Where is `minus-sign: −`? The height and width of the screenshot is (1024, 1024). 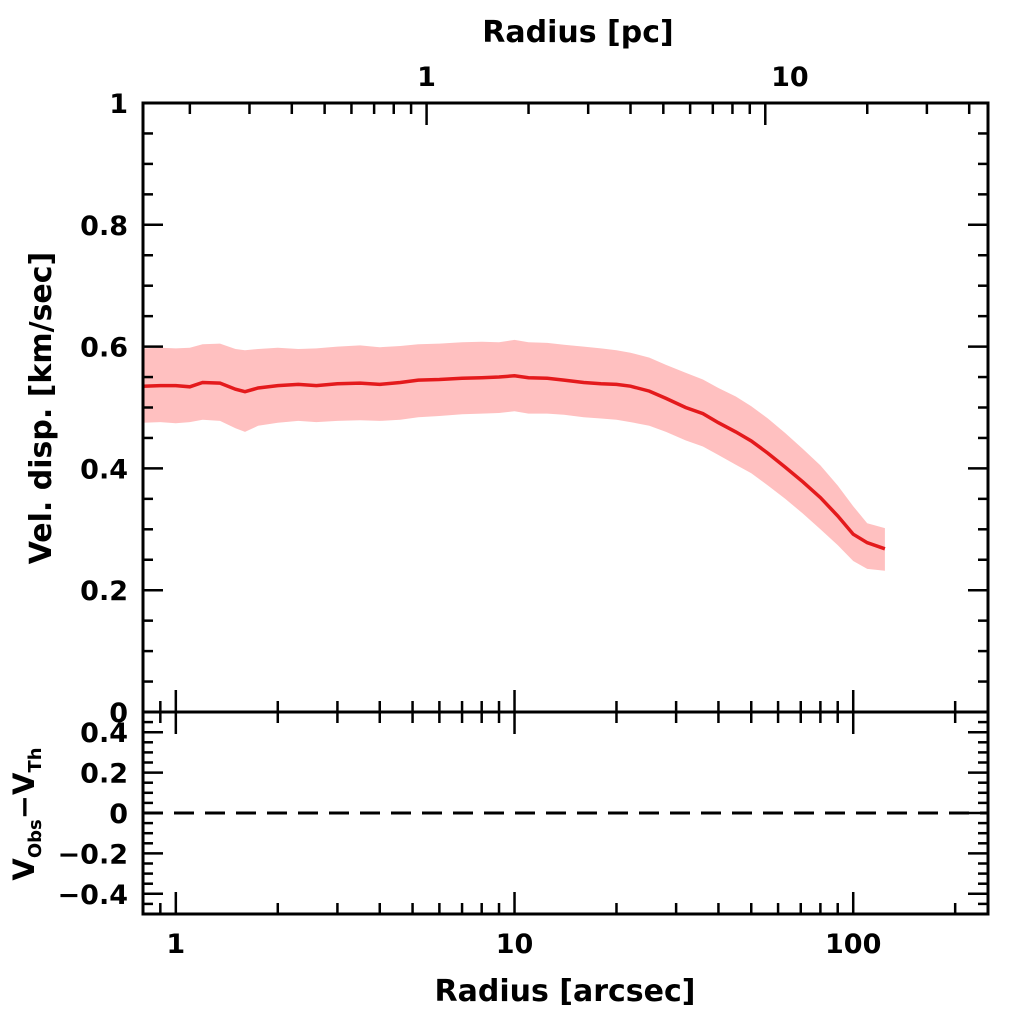
minus-sign: − is located at coordinates (24, 807).